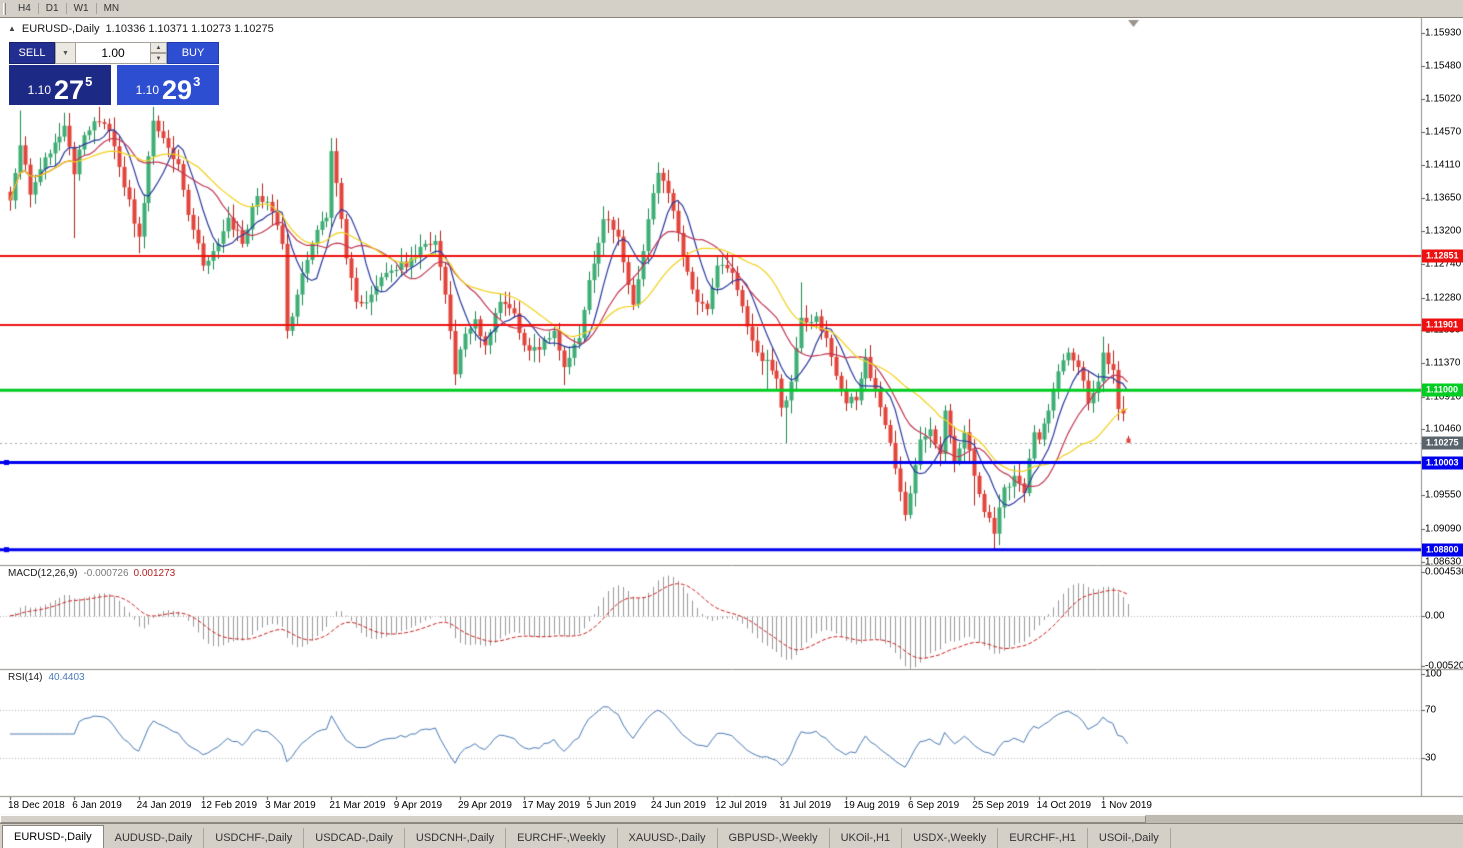  I want to click on hline-price-tag: 1.11901, so click(1442, 325).